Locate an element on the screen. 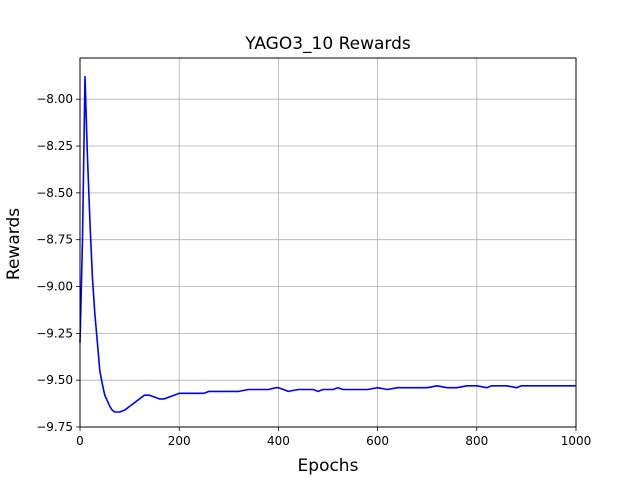 This screenshot has width=640, height=480. y-tick-label: −8.25 is located at coordinates (54, 146).